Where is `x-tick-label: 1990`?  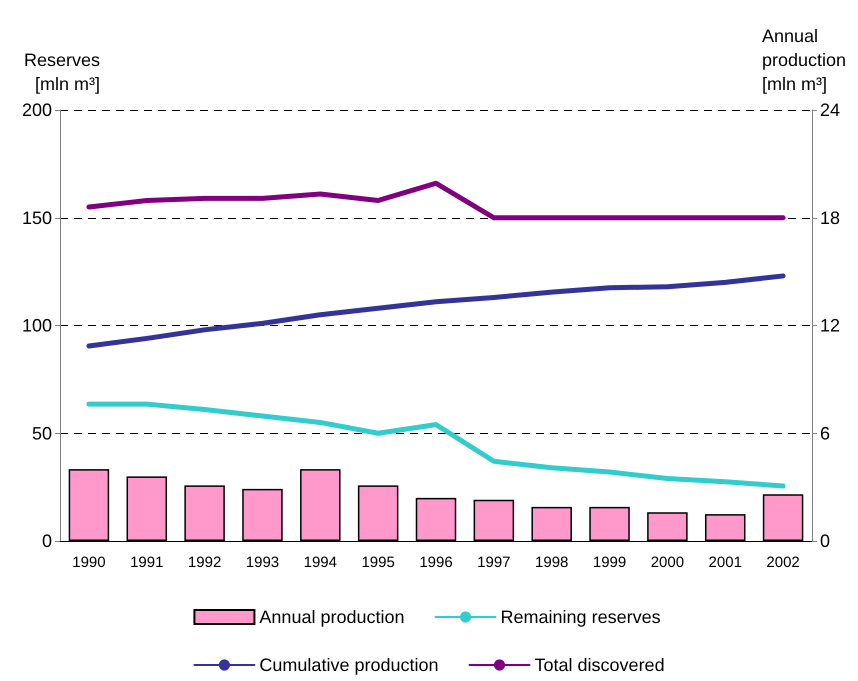 x-tick-label: 1990 is located at coordinates (89, 562).